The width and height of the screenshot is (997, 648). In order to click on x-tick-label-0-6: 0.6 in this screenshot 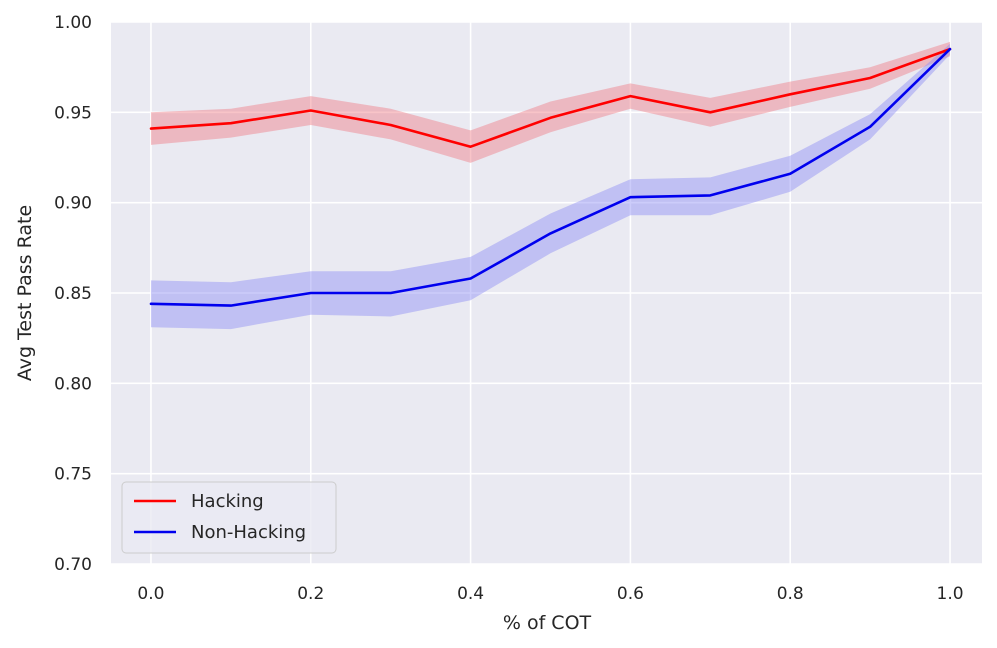, I will do `click(630, 594)`.